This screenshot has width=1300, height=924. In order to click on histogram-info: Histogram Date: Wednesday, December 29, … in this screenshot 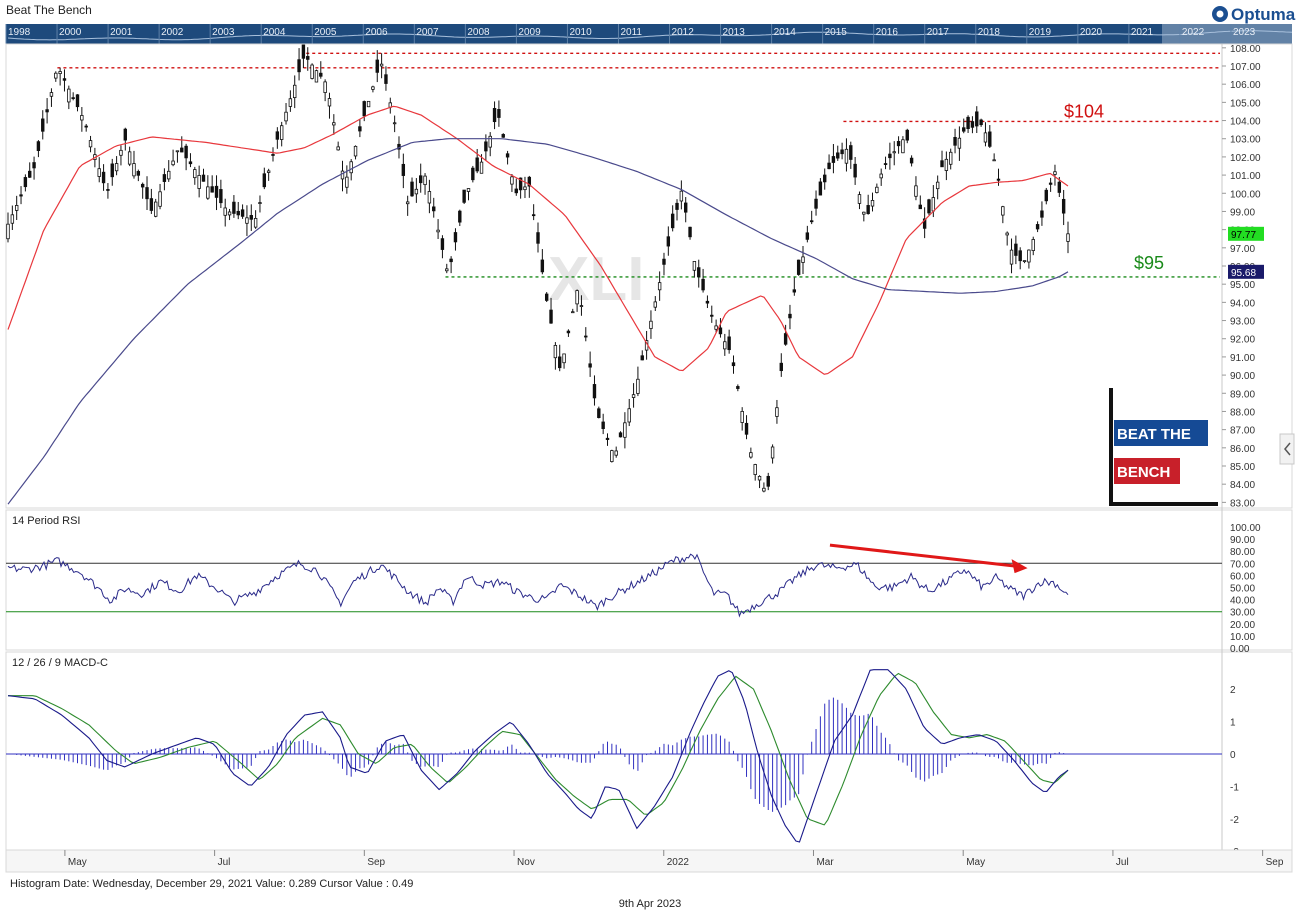, I will do `click(212, 884)`.